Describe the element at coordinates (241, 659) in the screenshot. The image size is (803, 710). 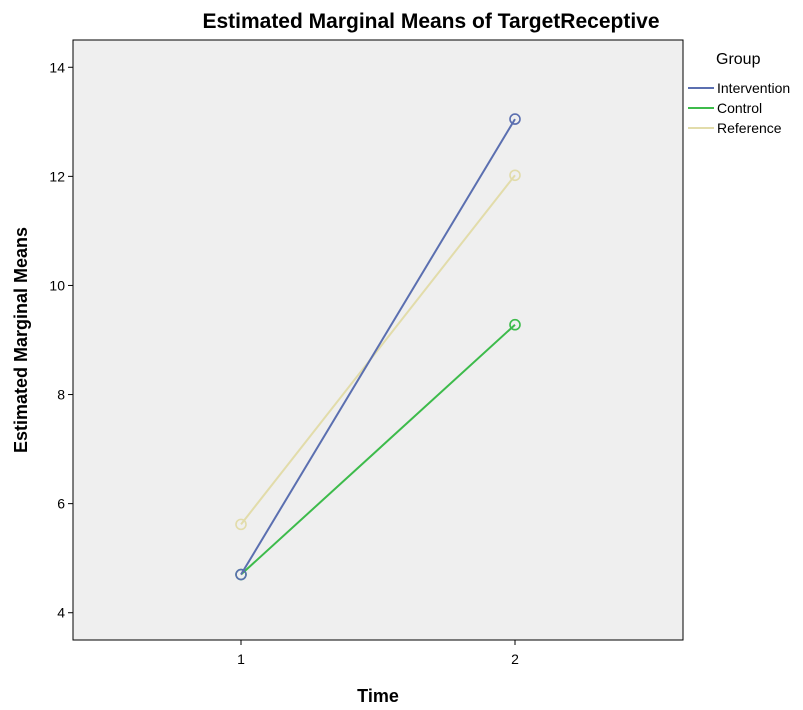
I see `x-tick-label: 1` at that location.